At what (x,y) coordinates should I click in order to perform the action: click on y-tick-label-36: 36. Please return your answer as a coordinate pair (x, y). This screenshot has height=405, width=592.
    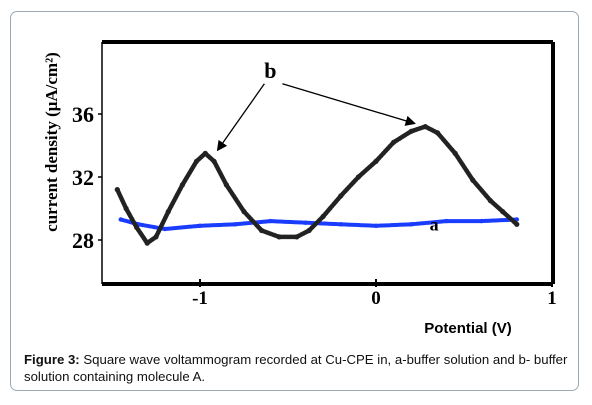
    Looking at the image, I should click on (83, 114).